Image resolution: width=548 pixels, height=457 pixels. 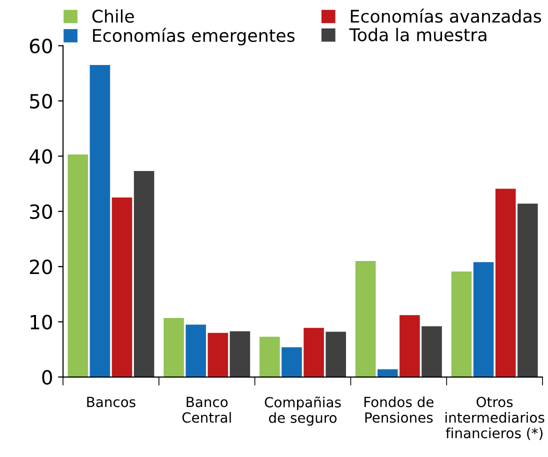 I want to click on legend-label: Toda la muestra, so click(x=417, y=35).